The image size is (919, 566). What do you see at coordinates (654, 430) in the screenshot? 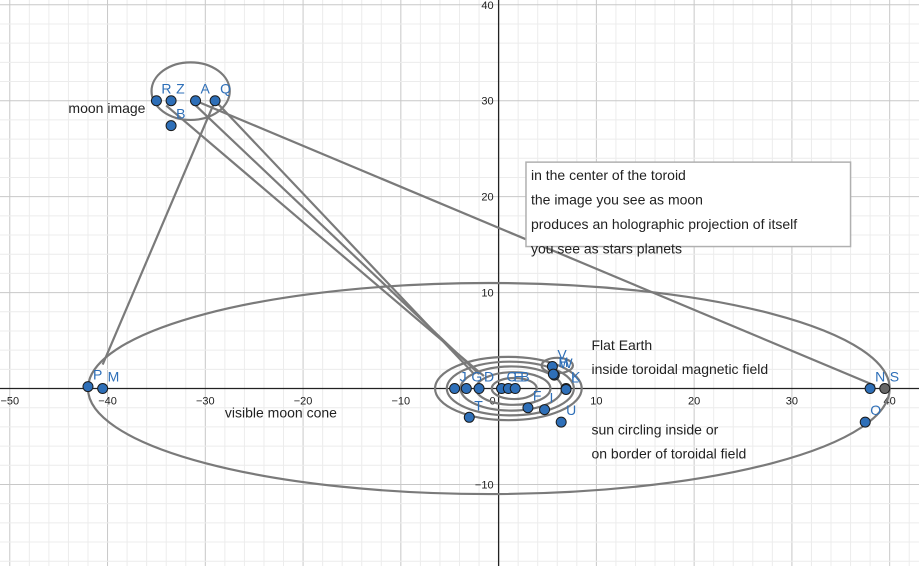
I see `annotation: sun circling inside or` at bounding box center [654, 430].